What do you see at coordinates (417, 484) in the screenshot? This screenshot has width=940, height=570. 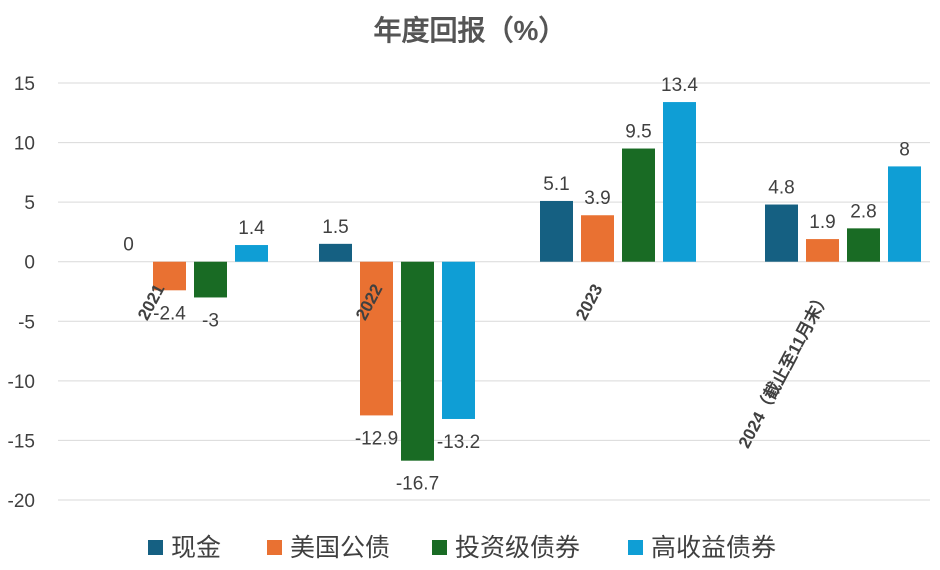 I see `data-label: -16.7` at bounding box center [417, 484].